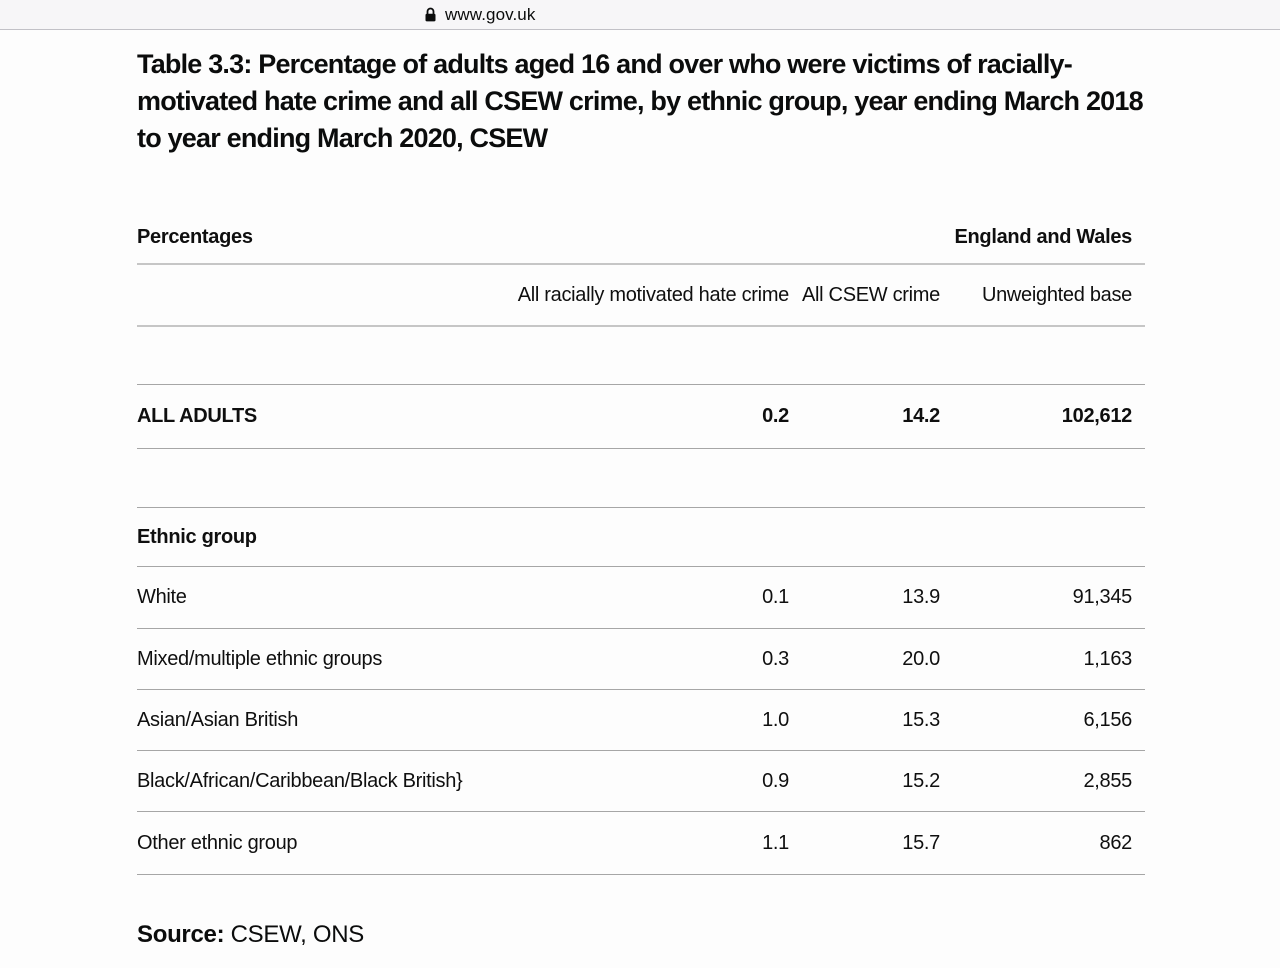  I want to click on cell-unweighted-base: 1,163, so click(1107, 658).